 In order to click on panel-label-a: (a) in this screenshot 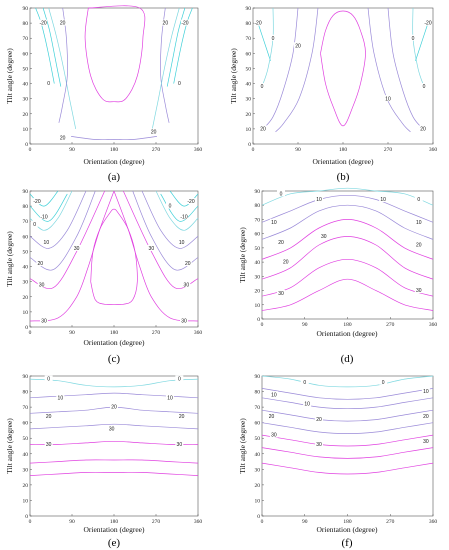, I will do `click(114, 177)`.